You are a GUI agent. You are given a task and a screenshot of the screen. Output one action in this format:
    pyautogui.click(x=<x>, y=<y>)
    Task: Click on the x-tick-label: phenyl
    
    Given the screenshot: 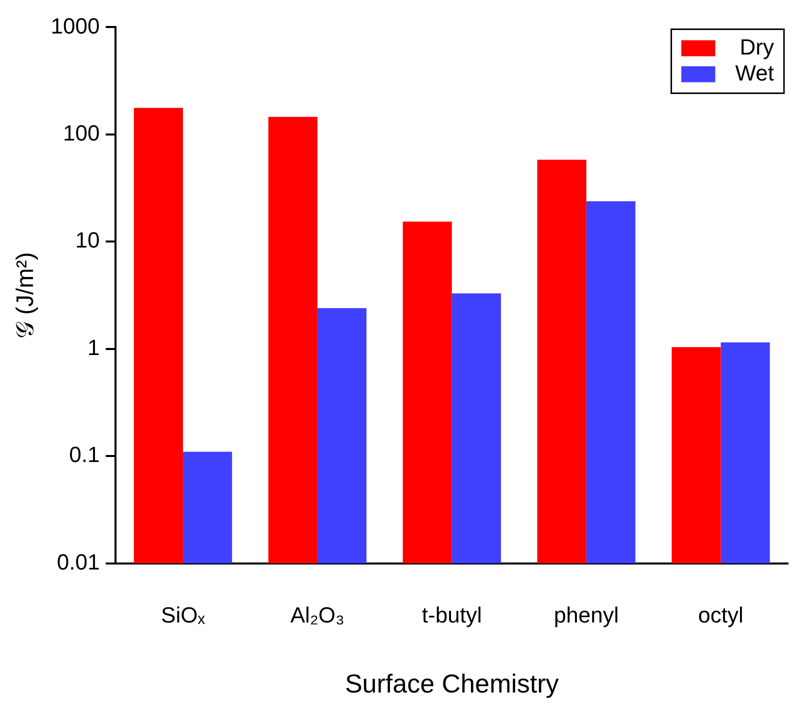 What is the action you would take?
    pyautogui.click(x=586, y=615)
    